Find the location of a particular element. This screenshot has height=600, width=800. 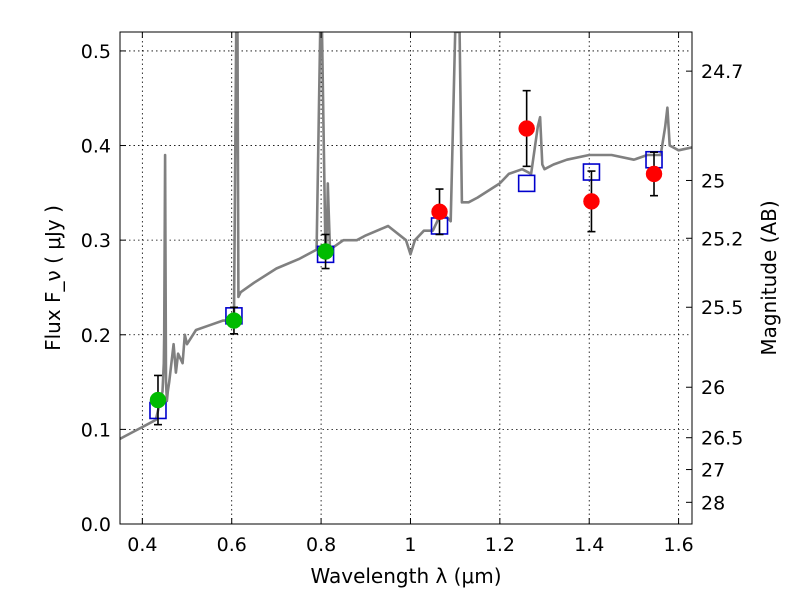

y-tick-label: 0.3 is located at coordinates (96, 241).